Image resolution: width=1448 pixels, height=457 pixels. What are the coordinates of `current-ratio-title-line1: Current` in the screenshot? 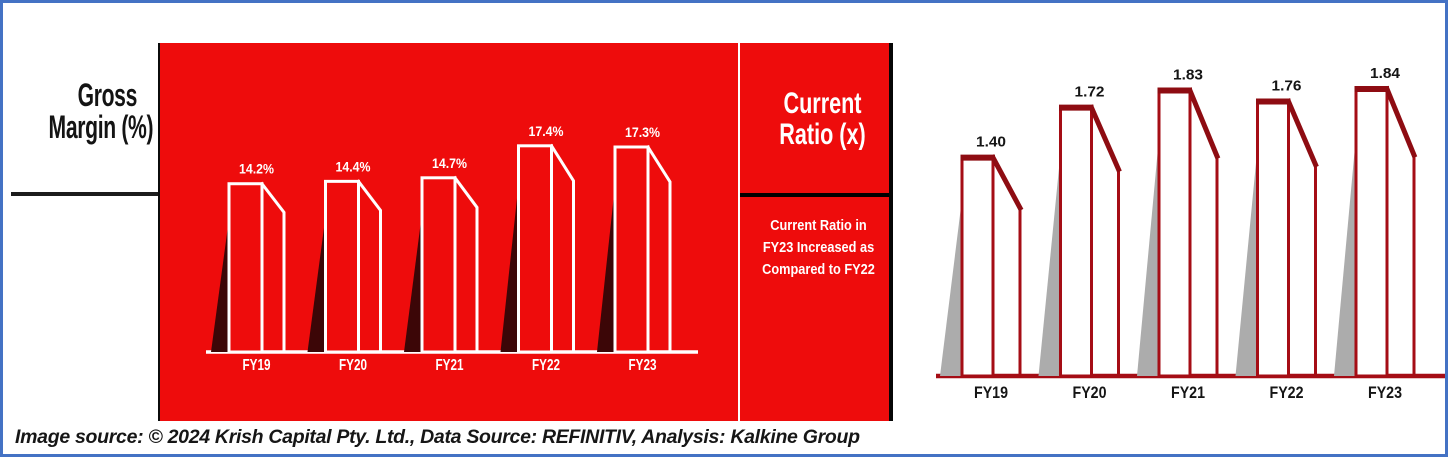 It's located at (822, 103).